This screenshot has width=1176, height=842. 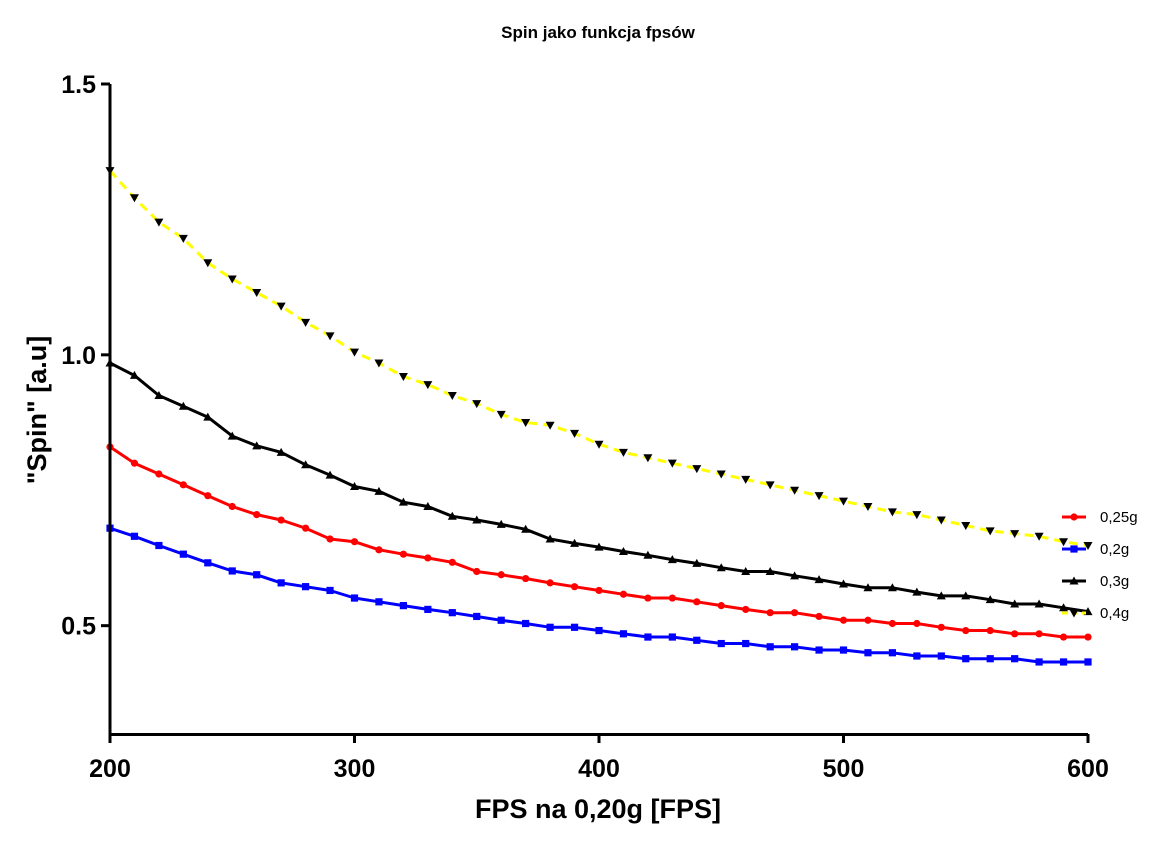 What do you see at coordinates (1119, 517) in the screenshot?
I see `legend-label: 0,25g` at bounding box center [1119, 517].